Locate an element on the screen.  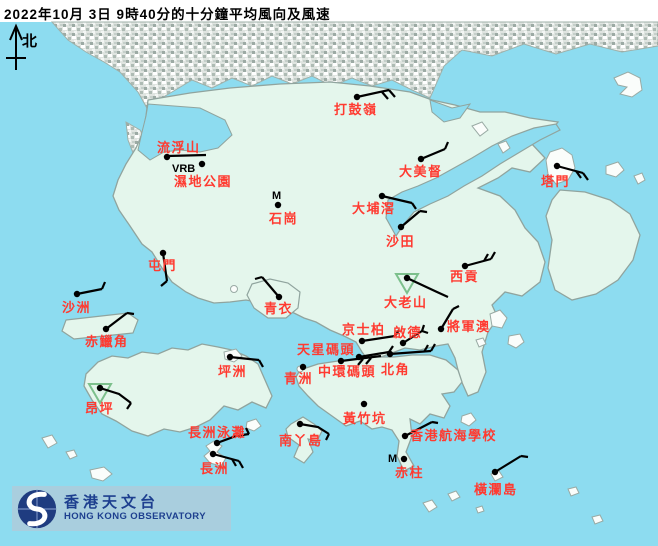
station-label-lau-fau-shan: 流浮山 is located at coordinates (179, 147).